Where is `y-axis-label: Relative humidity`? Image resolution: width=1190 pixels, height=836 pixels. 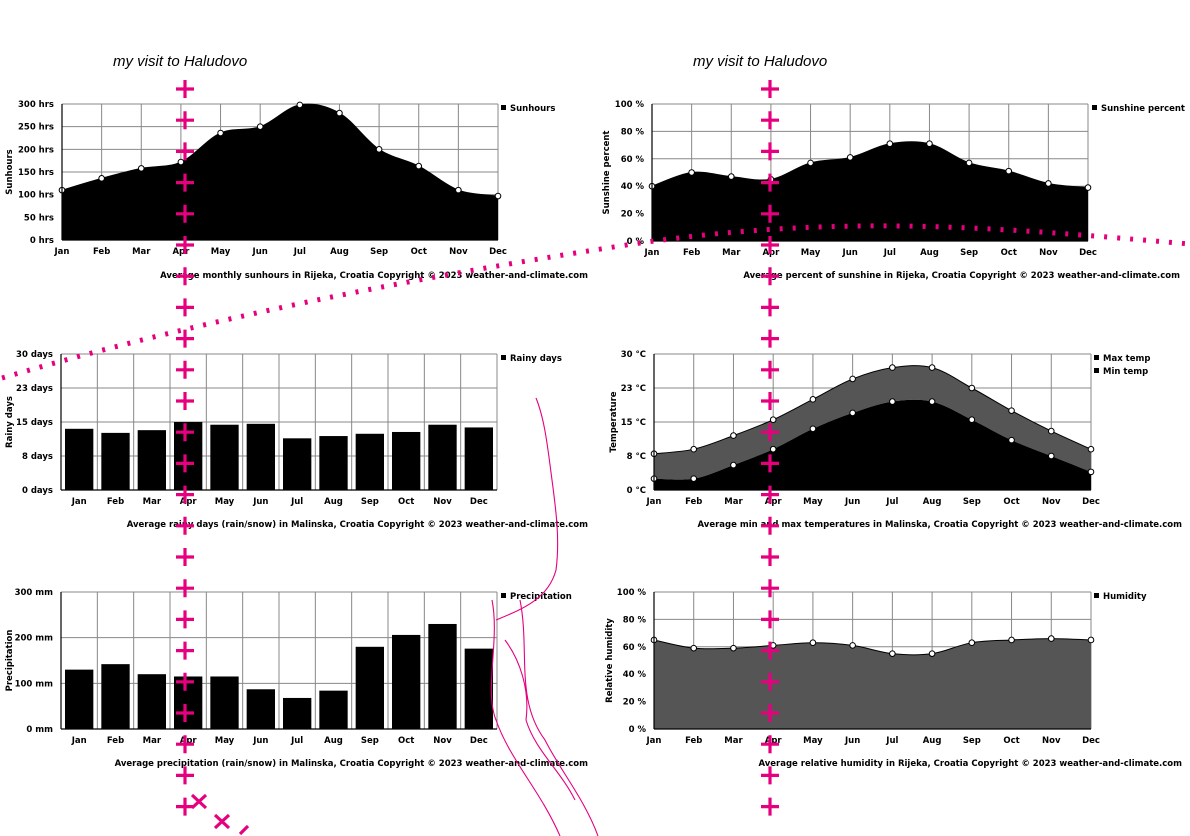
y-axis-label: Relative humidity is located at coordinates (610, 660).